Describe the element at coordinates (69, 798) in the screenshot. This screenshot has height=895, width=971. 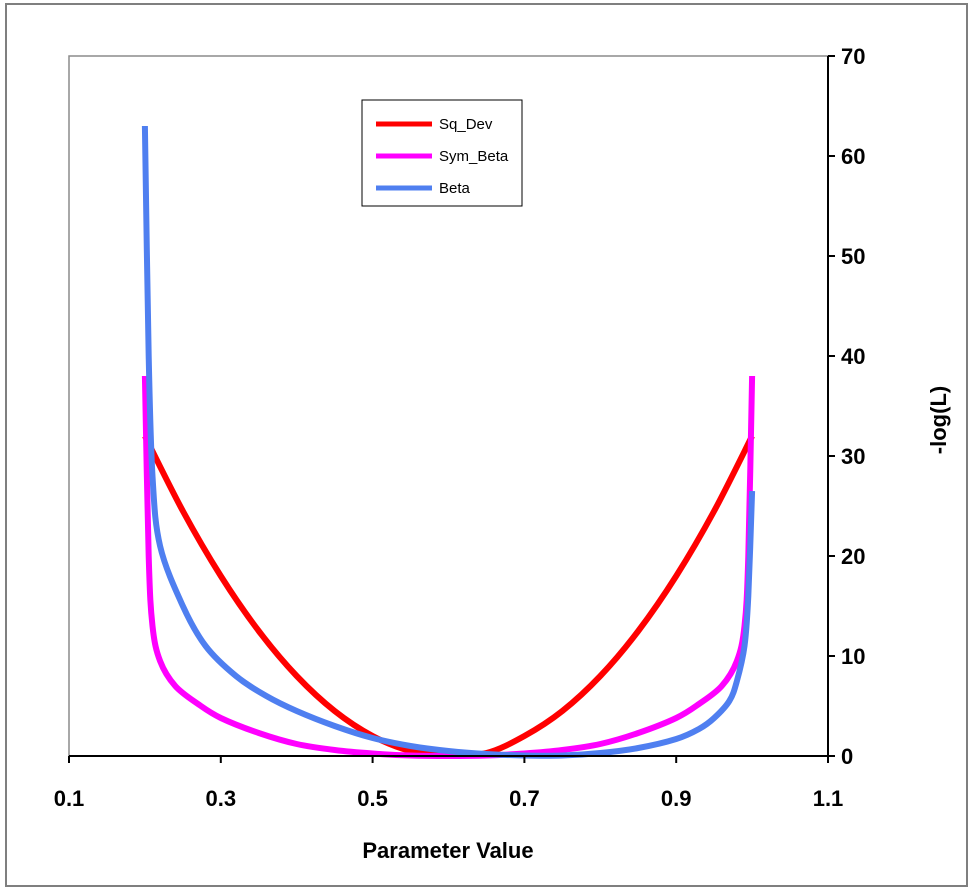
I see `x-tick-label: 0.1` at that location.